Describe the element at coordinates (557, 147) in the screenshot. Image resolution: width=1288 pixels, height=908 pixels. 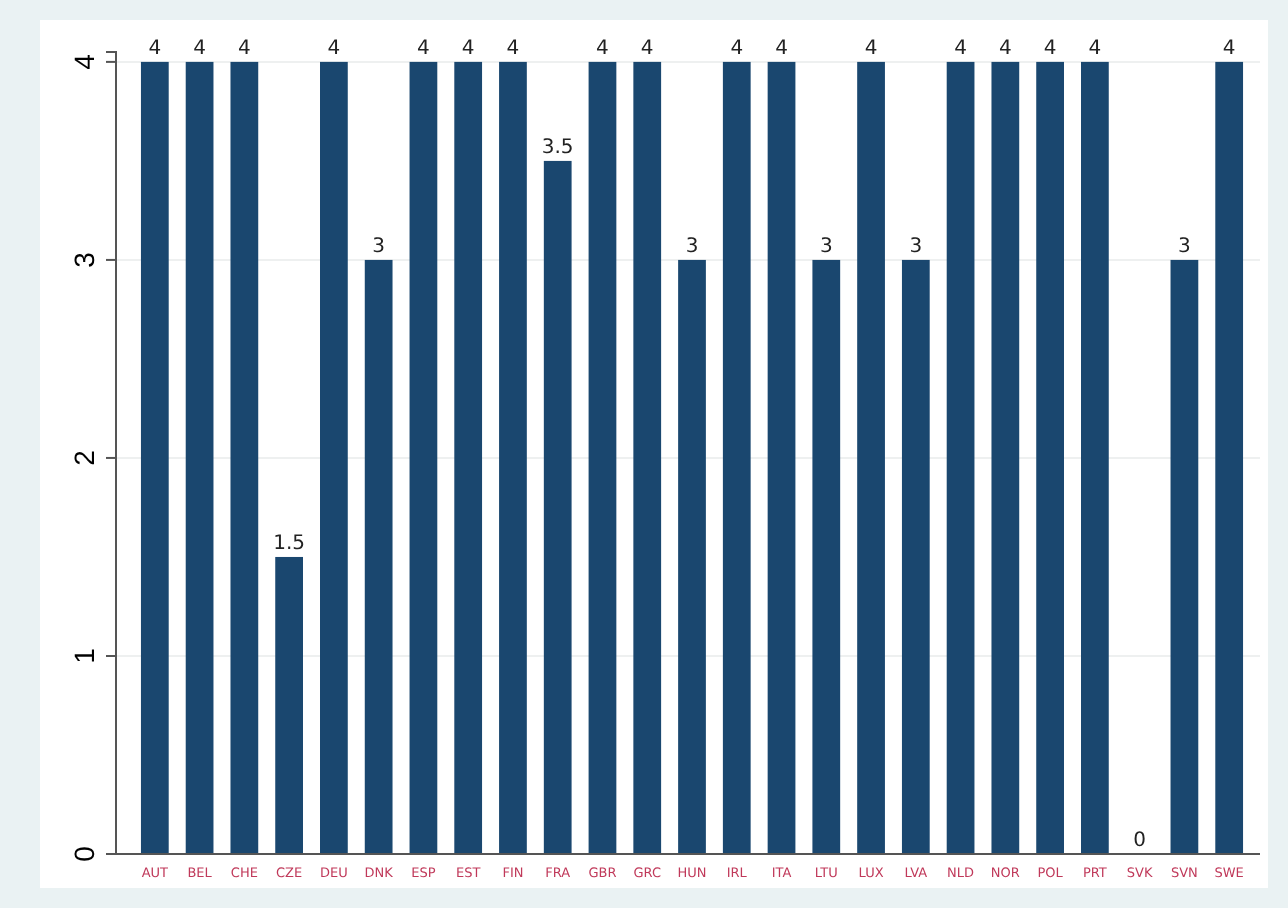
I see `data-label: 3.5` at that location.